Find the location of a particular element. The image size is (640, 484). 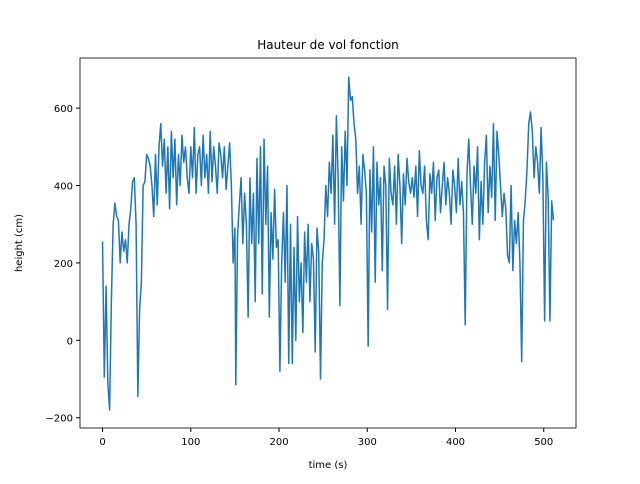

y-axis-label: height (cm) is located at coordinates (19, 243).